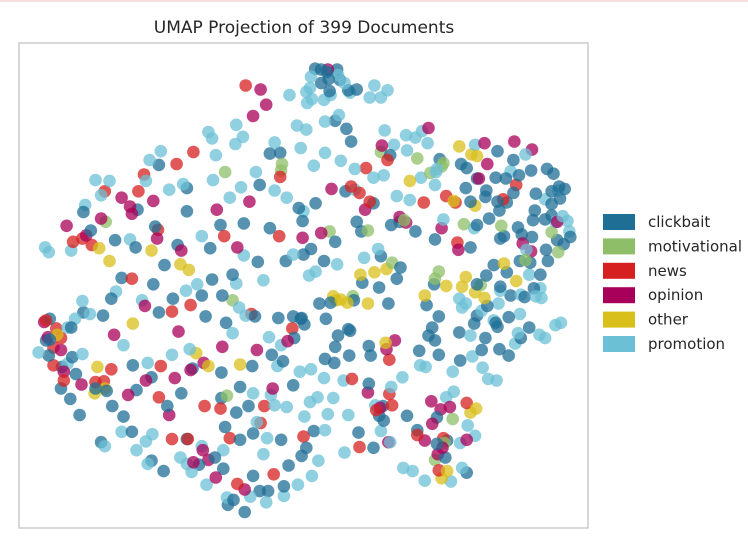 Image resolution: width=748 pixels, height=554 pixels. What do you see at coordinates (679, 222) in the screenshot?
I see `legend-label-clickbait: clickbait` at bounding box center [679, 222].